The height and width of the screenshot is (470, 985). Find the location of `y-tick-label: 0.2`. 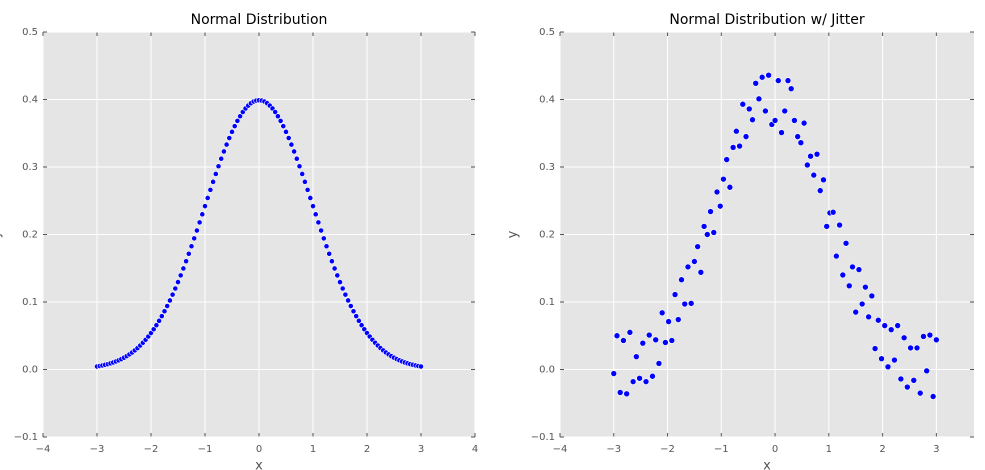

y-tick-label: 0.2 is located at coordinates (547, 235).